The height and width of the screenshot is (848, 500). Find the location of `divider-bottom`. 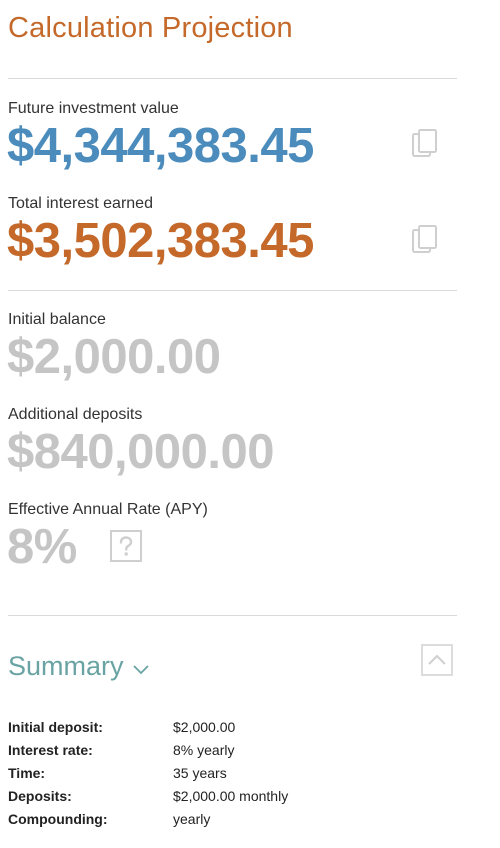

divider-bottom is located at coordinates (232, 615).